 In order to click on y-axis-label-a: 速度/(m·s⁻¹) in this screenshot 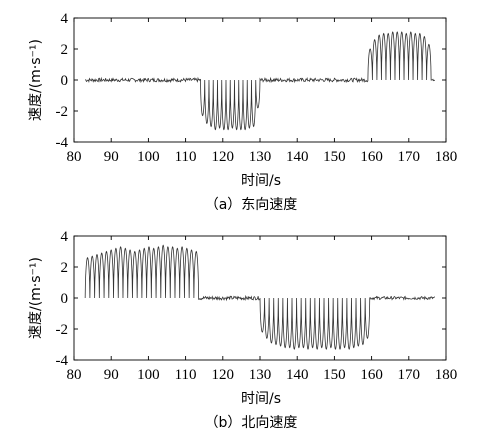, I will do `click(36, 80)`.